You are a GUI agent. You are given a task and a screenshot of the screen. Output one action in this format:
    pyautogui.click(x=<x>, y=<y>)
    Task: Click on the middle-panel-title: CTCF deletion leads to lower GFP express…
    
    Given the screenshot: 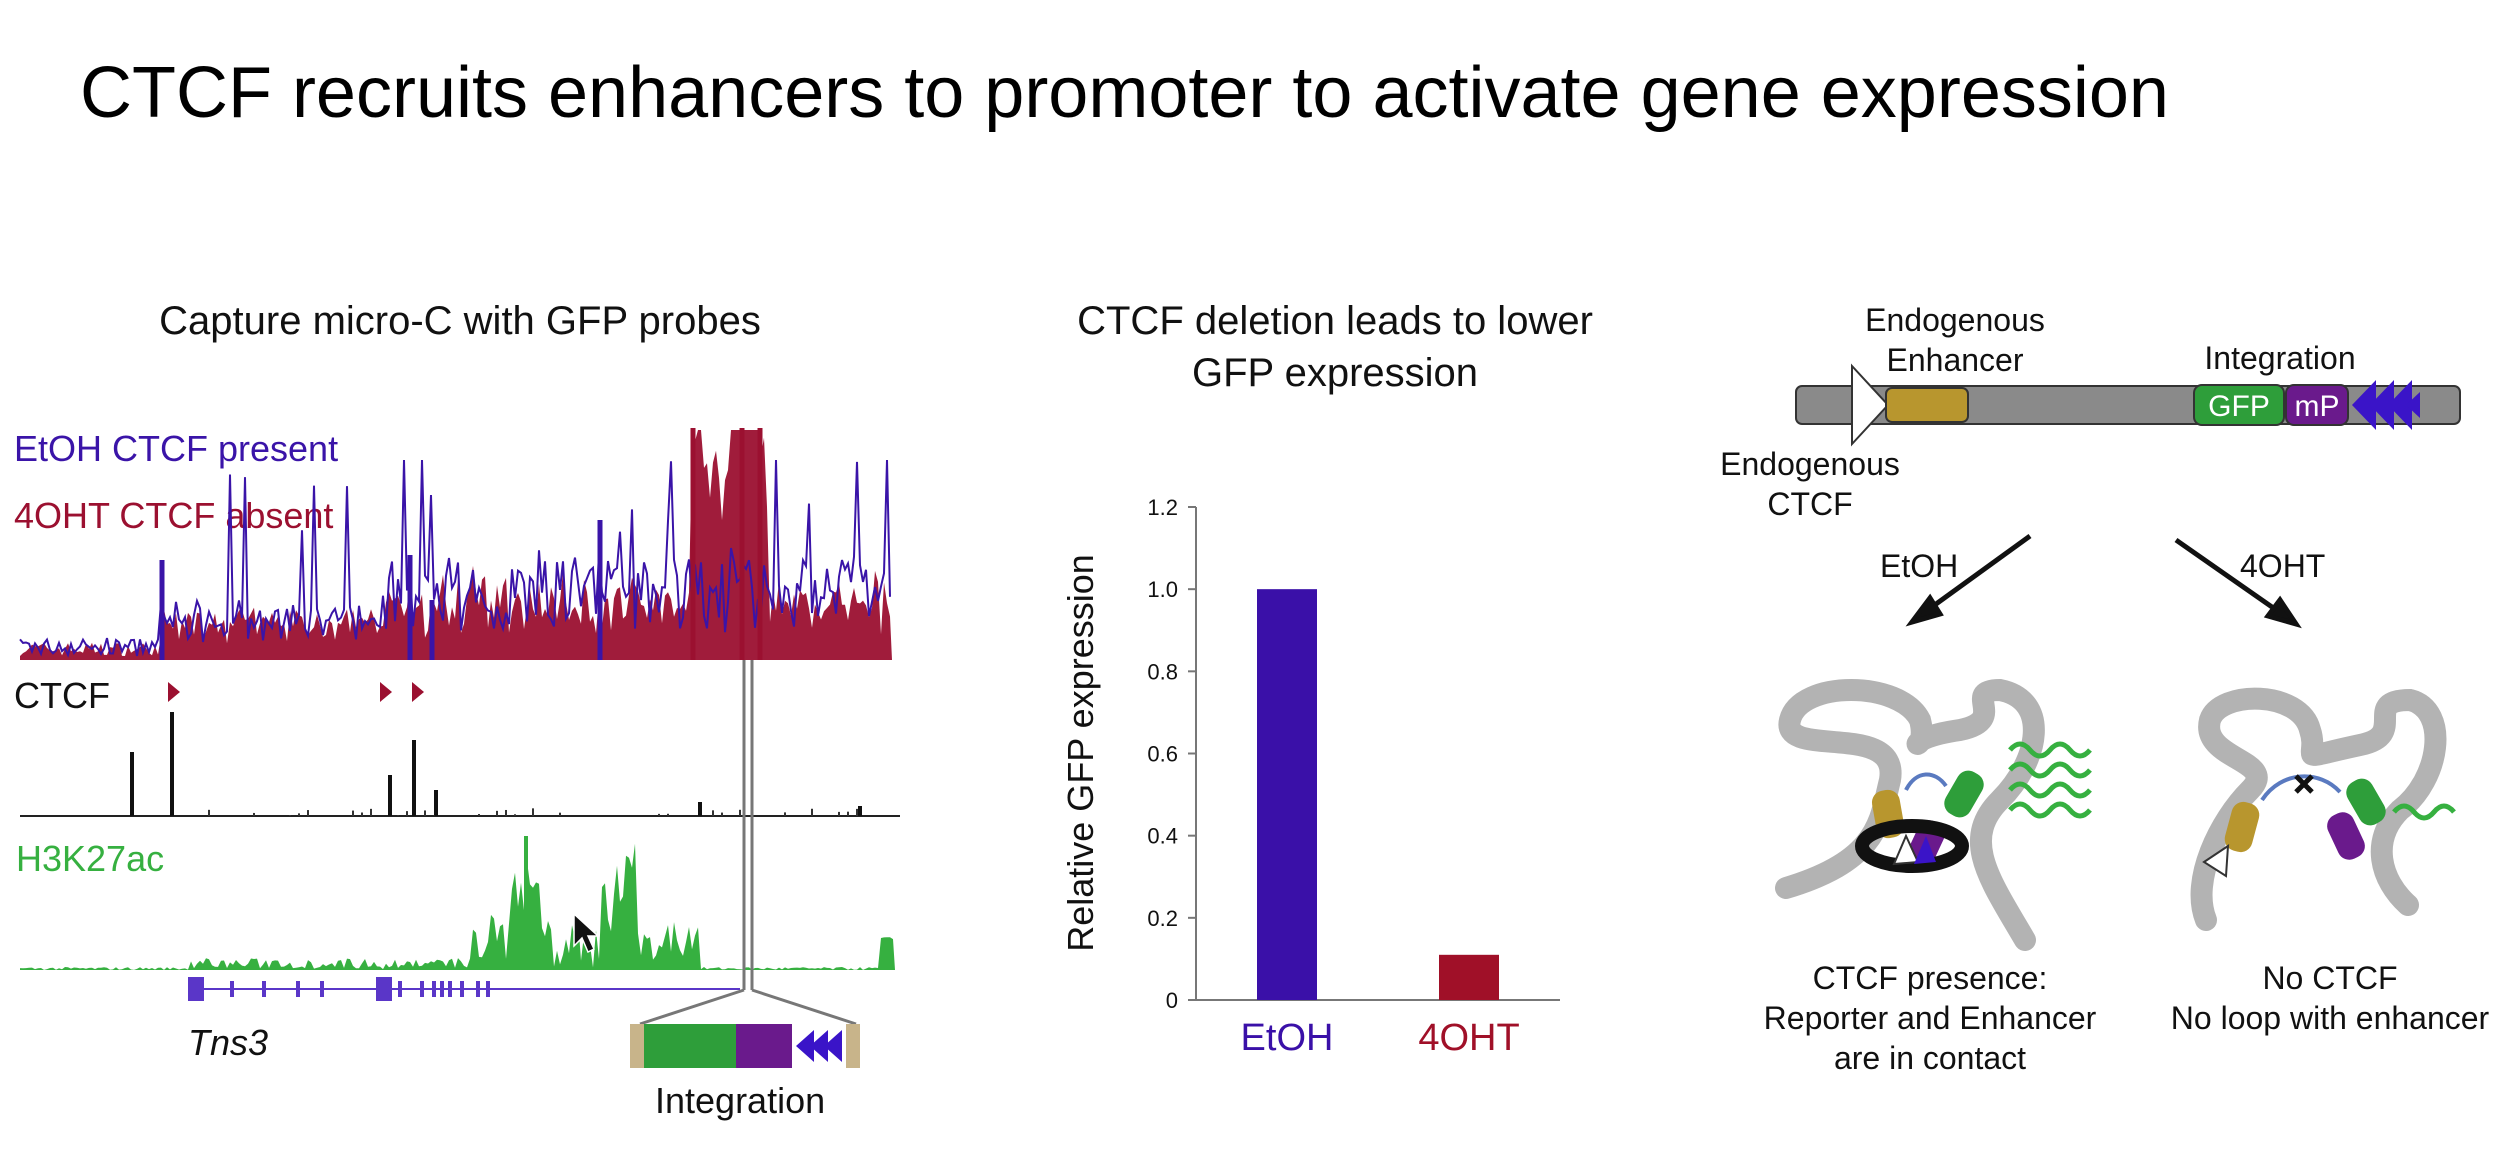 What is the action you would take?
    pyautogui.click(x=1335, y=347)
    